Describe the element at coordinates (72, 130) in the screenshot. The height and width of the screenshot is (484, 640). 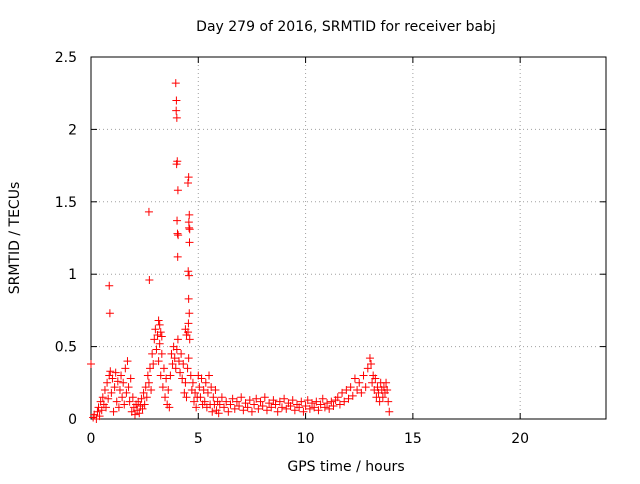
I see `y-tick-label: 2` at that location.